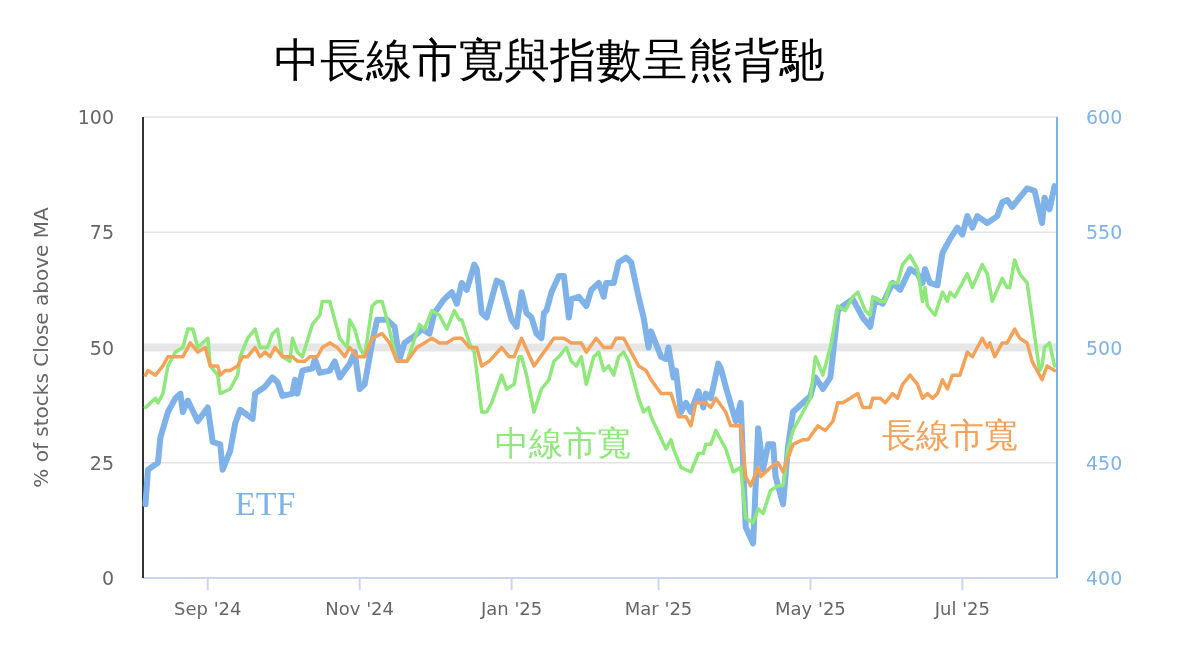 The image size is (1200, 650). I want to click on y-axis-title: % of stocks Close above MA, so click(41, 347).